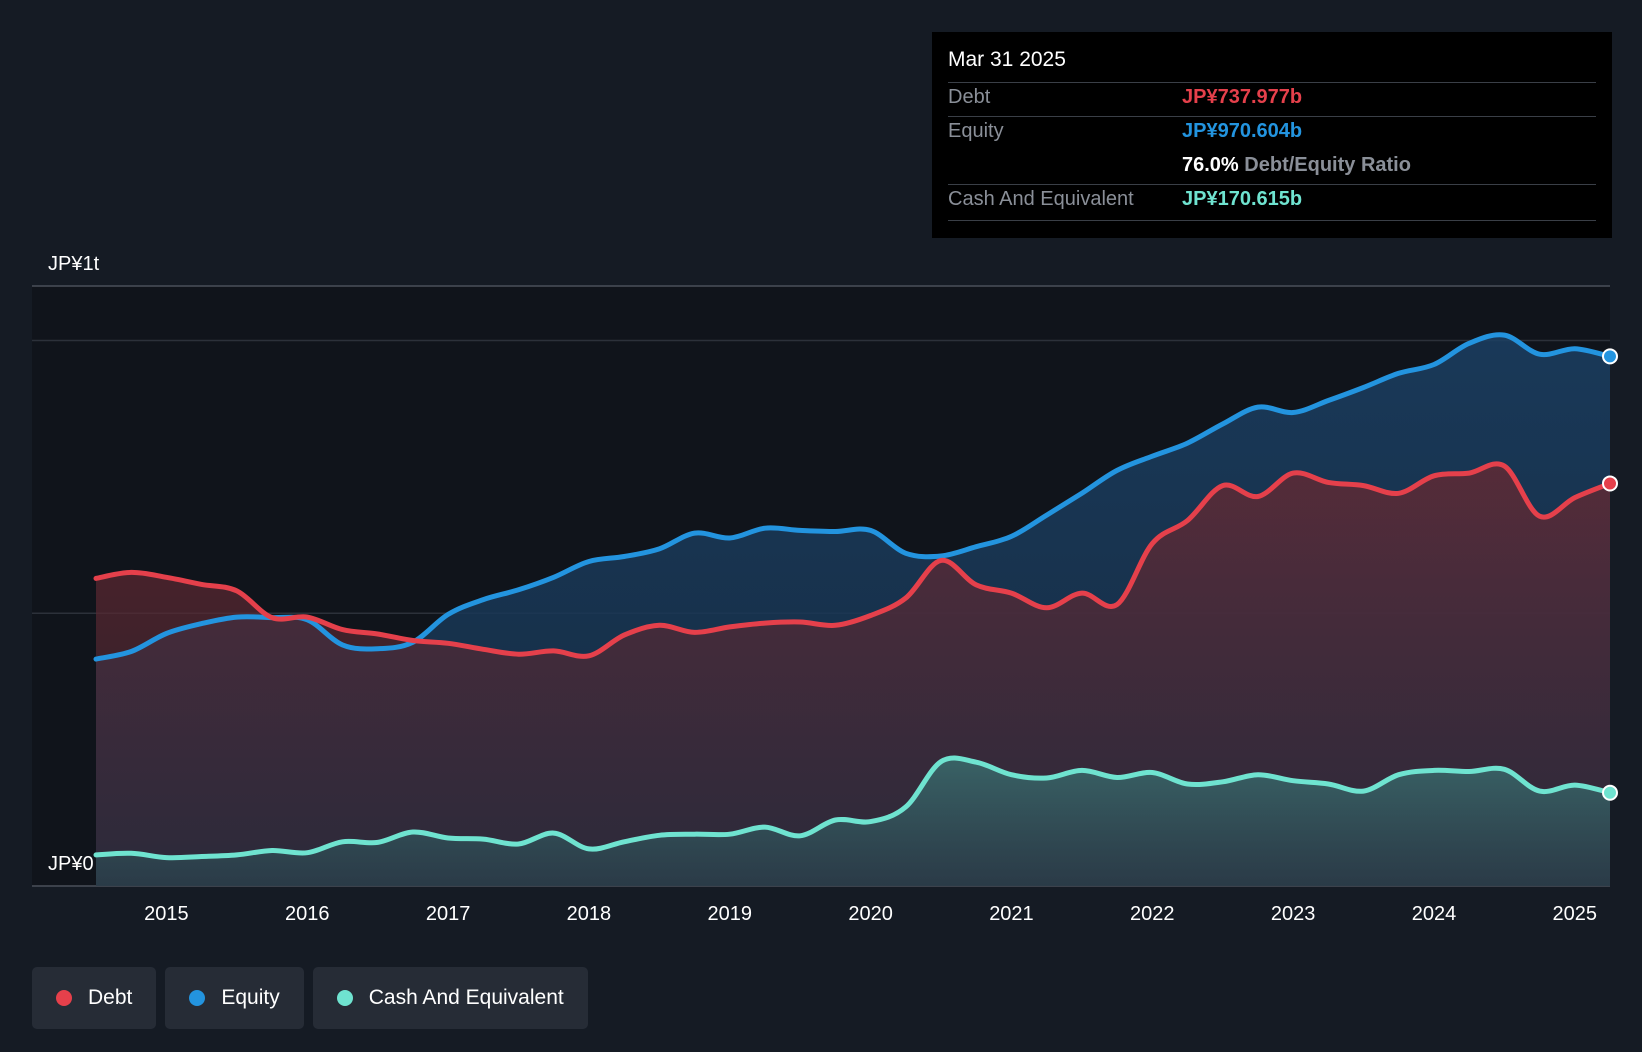 This screenshot has height=1052, width=1642. I want to click on tooltip-cash-label: Cash And Equivalent, so click(1041, 199).